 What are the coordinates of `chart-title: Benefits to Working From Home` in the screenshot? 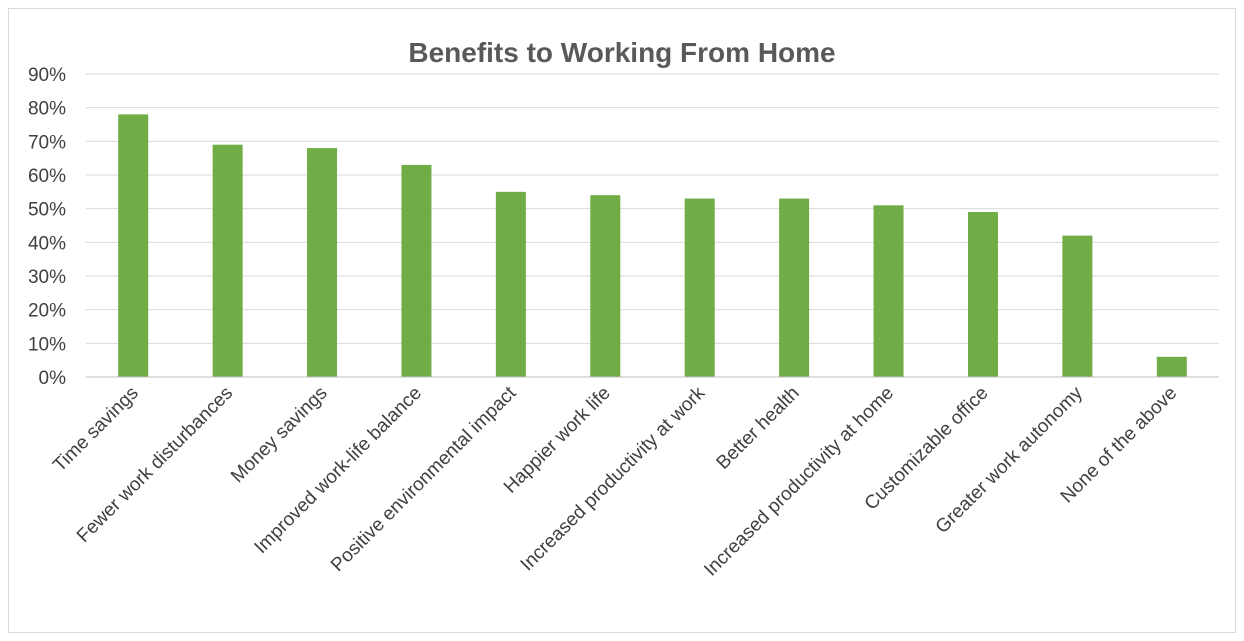 It's located at (621, 52).